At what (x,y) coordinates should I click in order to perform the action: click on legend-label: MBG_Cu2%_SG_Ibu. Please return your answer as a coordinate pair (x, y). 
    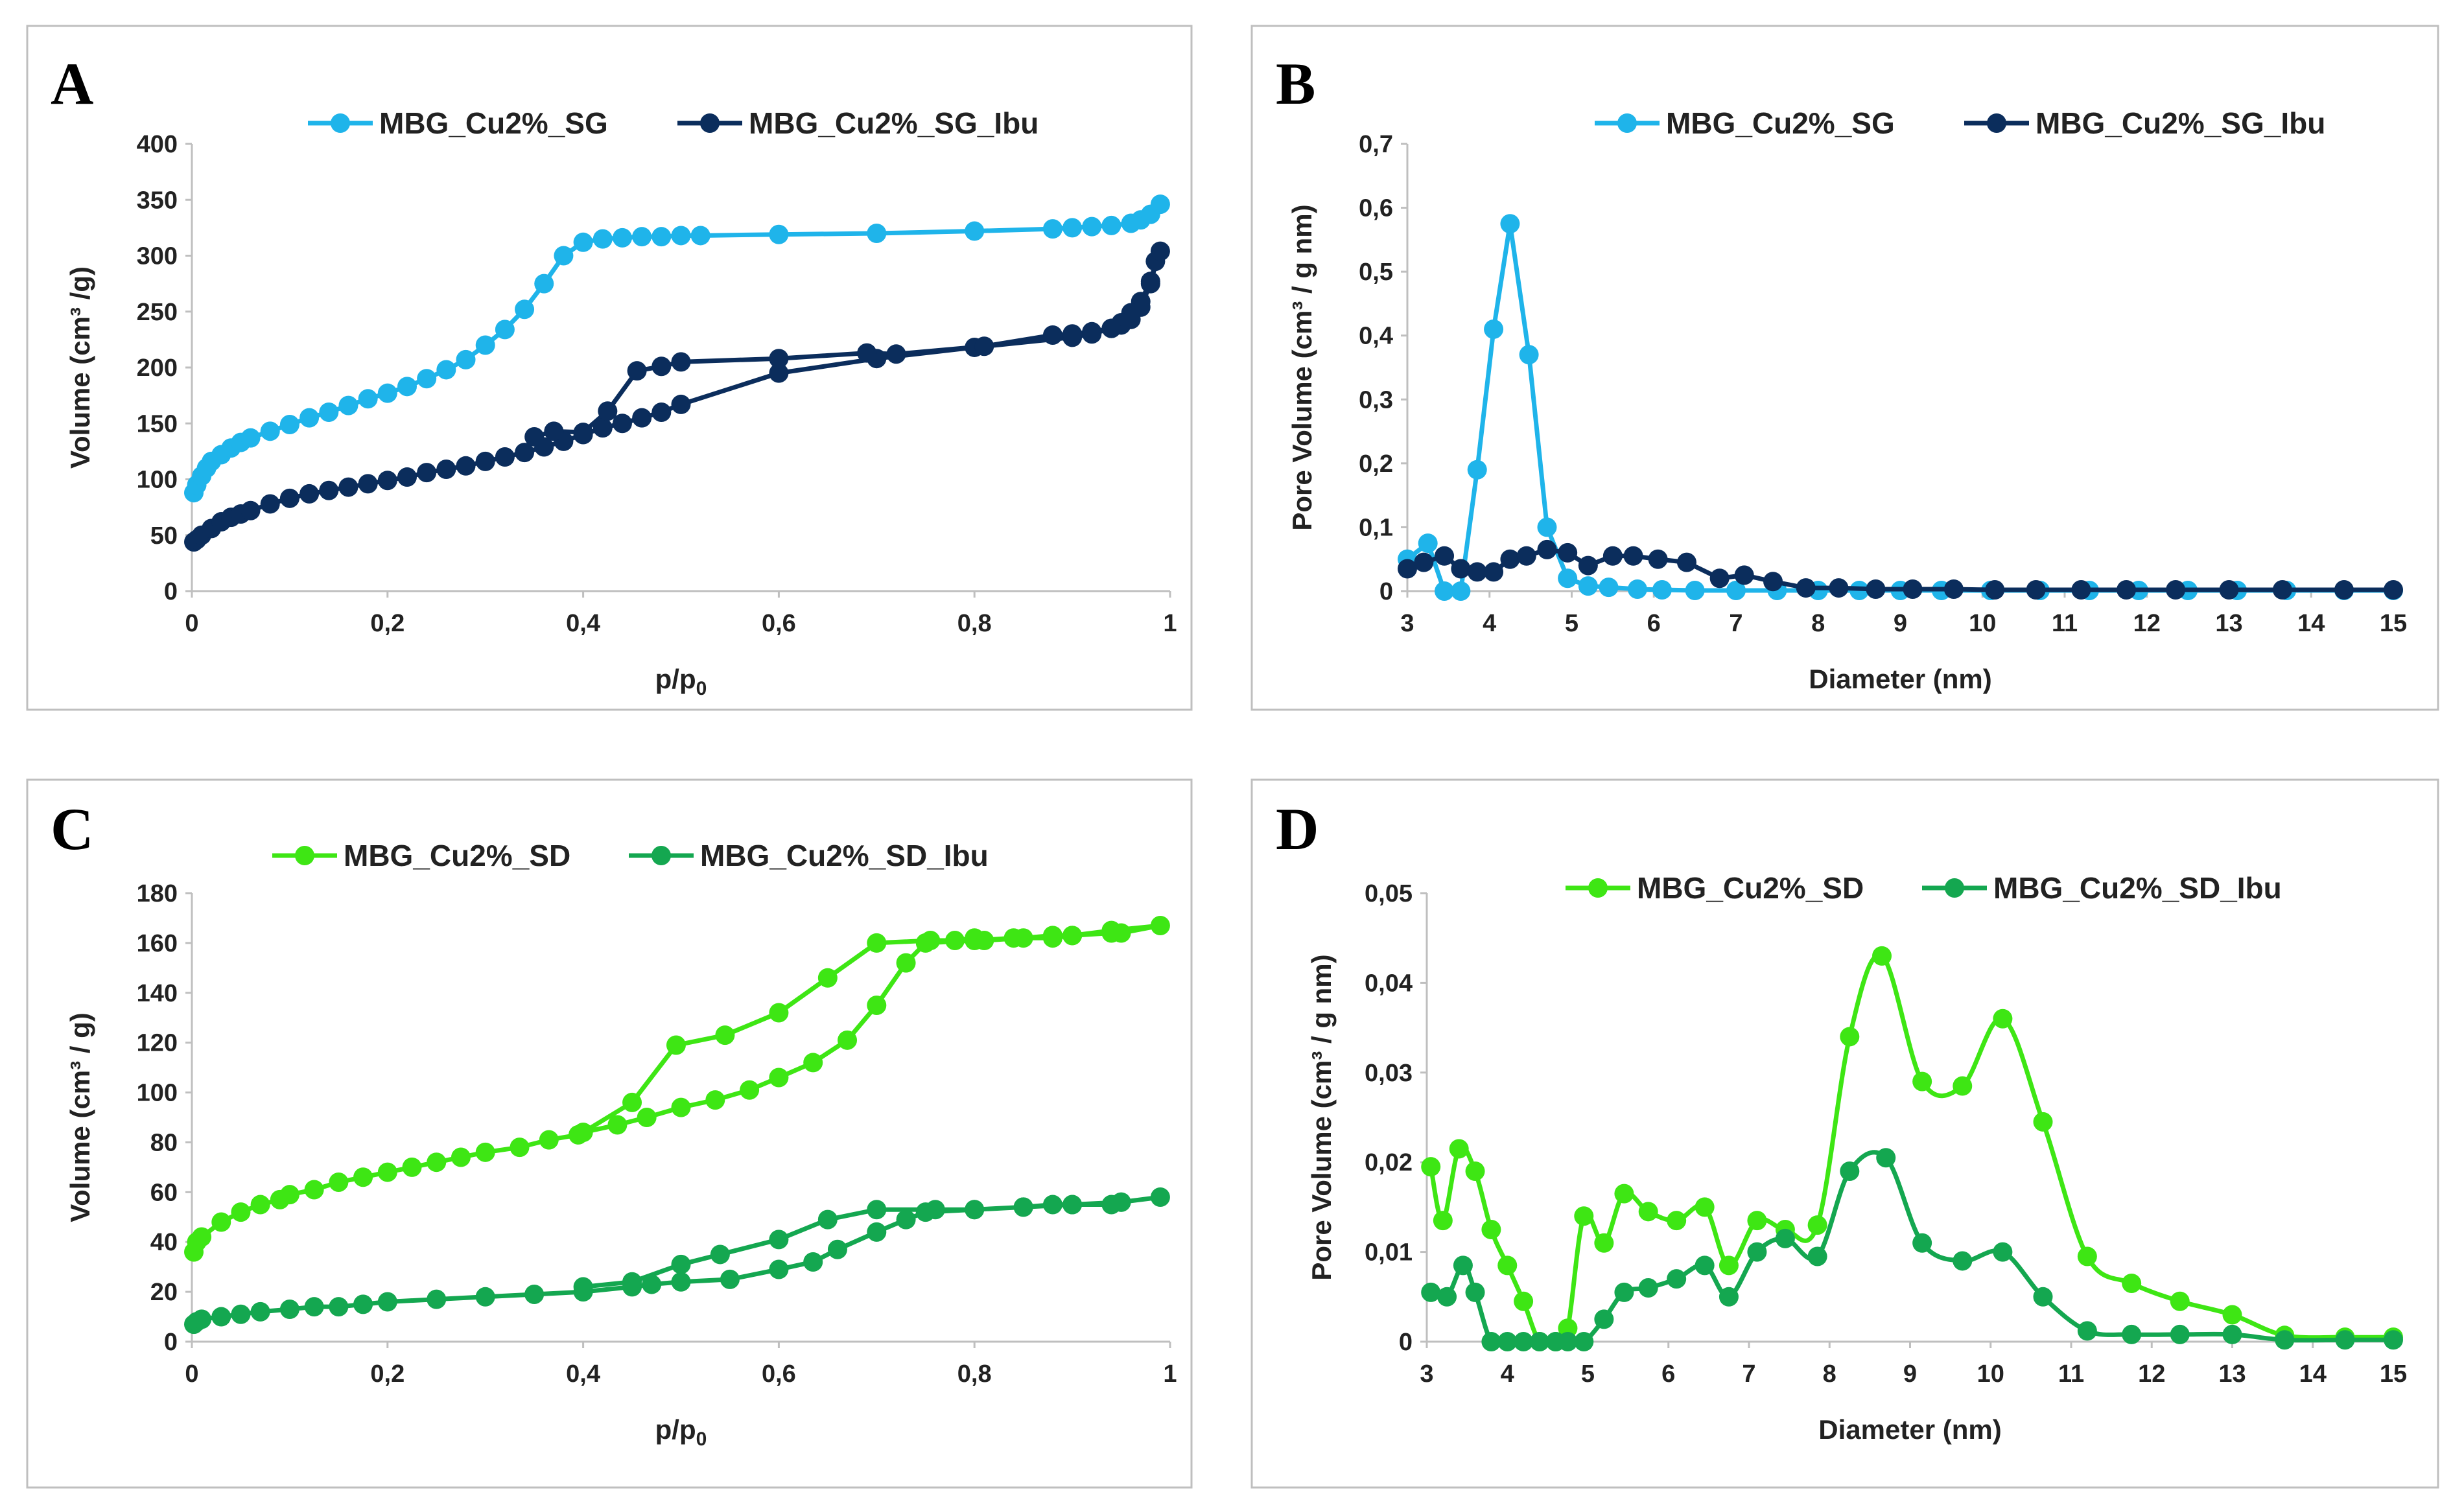
    Looking at the image, I should click on (894, 123).